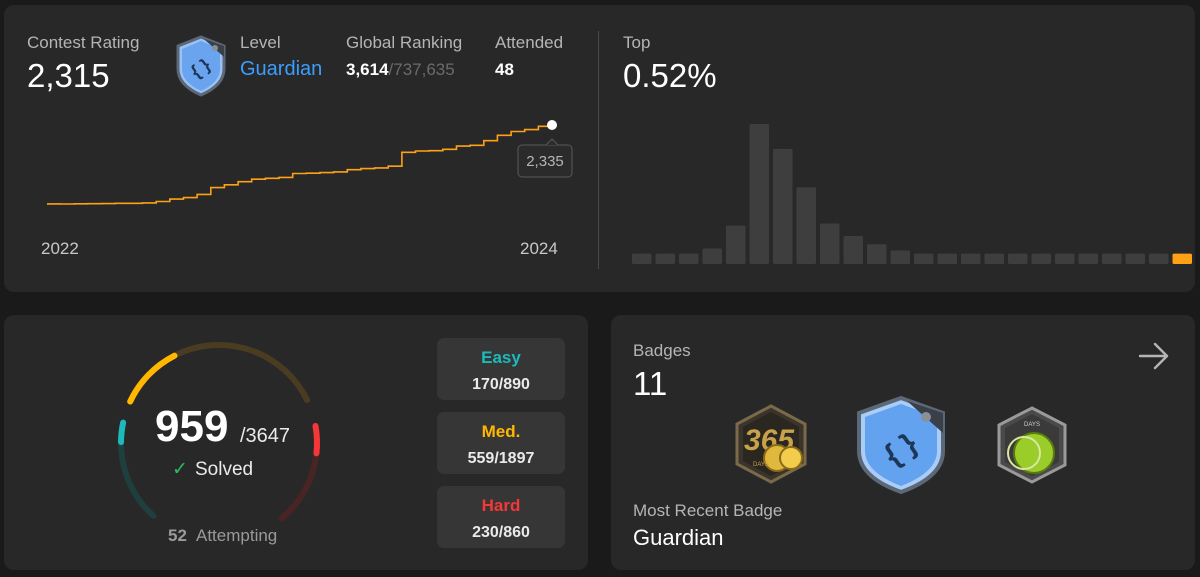 This screenshot has width=1200, height=577. I want to click on badges-label: Badges, so click(662, 350).